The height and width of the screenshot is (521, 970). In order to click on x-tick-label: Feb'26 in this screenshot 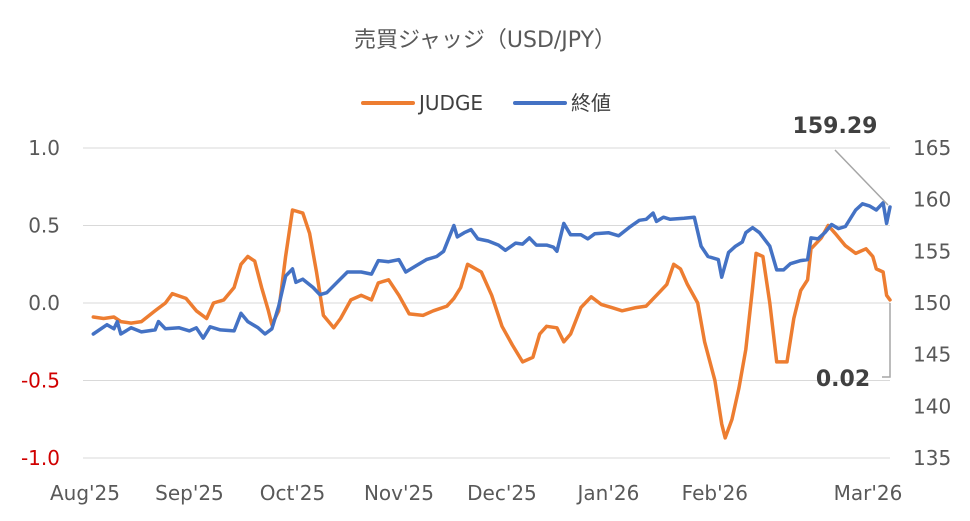, I will do `click(715, 493)`.